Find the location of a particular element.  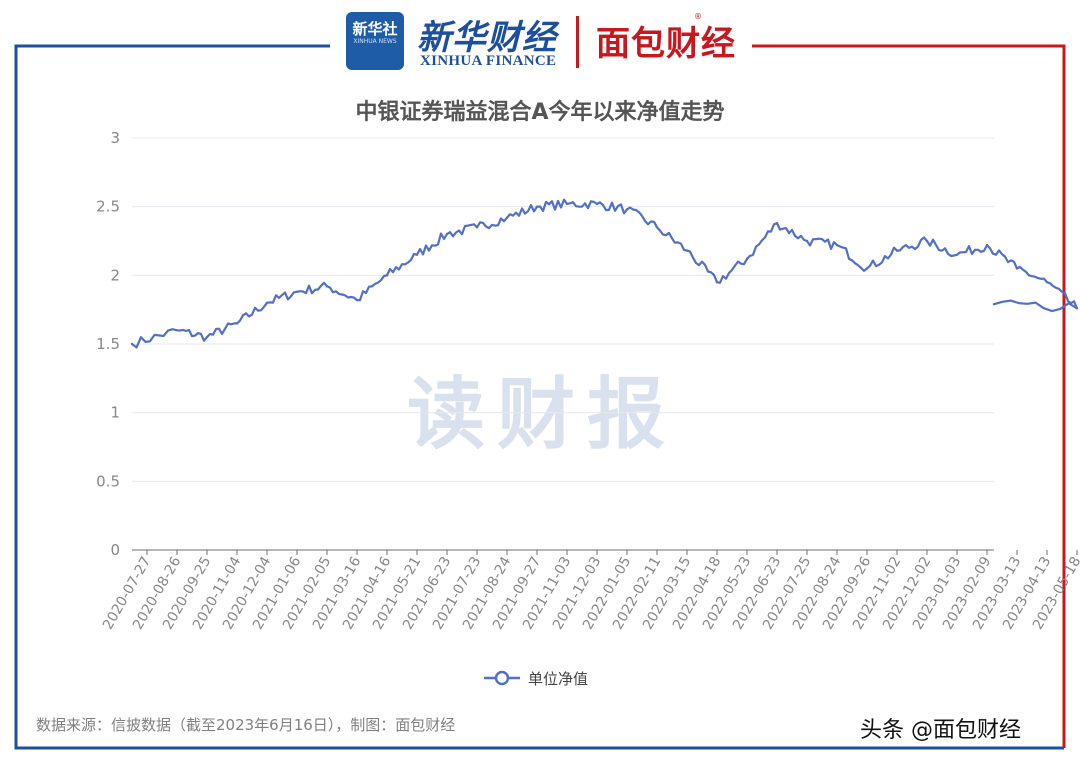

y-tick-label: 3 is located at coordinates (115, 138).